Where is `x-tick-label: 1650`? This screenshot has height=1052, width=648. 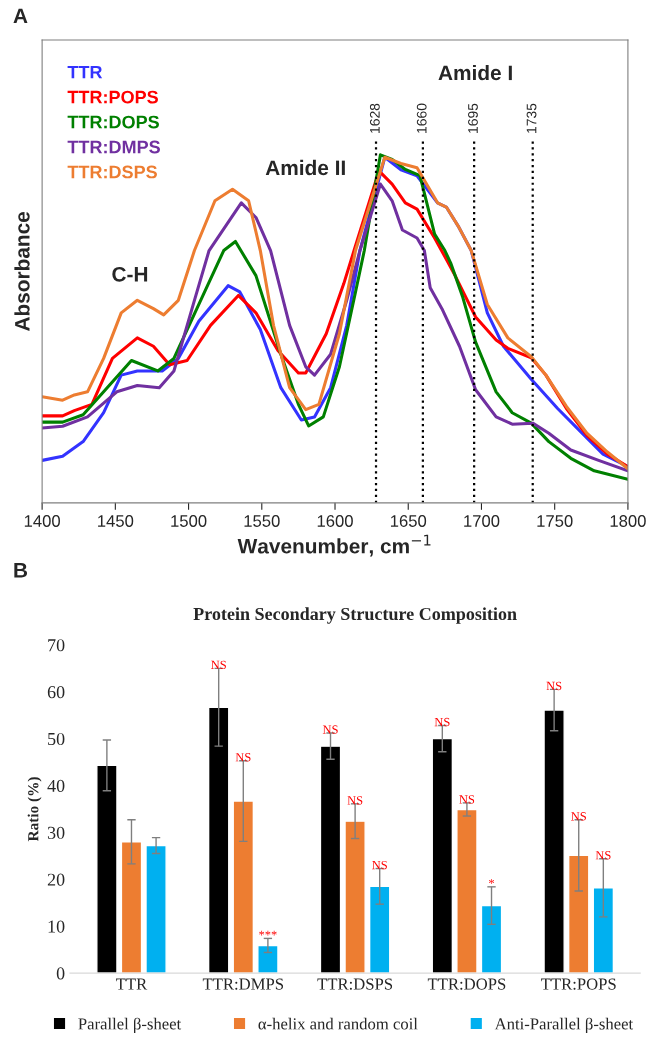 x-tick-label: 1650 is located at coordinates (408, 521).